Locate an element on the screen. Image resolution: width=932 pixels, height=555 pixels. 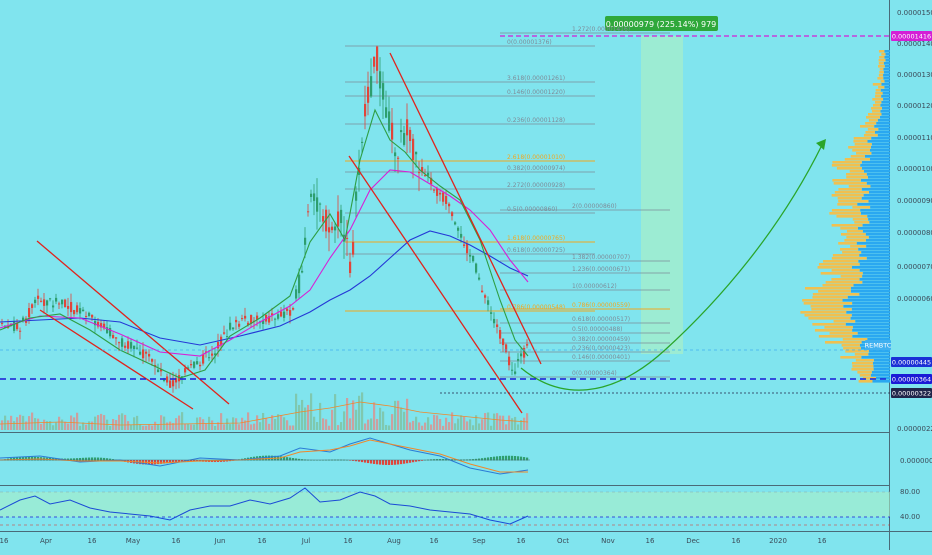
measure-box is located at coordinates (661, 23).